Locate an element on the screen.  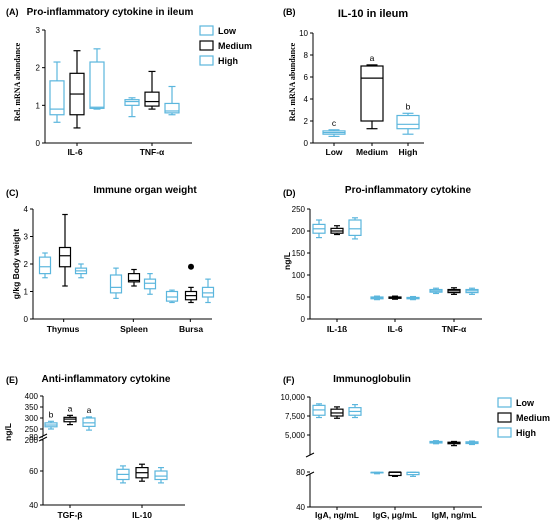
panel-e-y-tick-label: 80 is located at coordinates (33, 437).